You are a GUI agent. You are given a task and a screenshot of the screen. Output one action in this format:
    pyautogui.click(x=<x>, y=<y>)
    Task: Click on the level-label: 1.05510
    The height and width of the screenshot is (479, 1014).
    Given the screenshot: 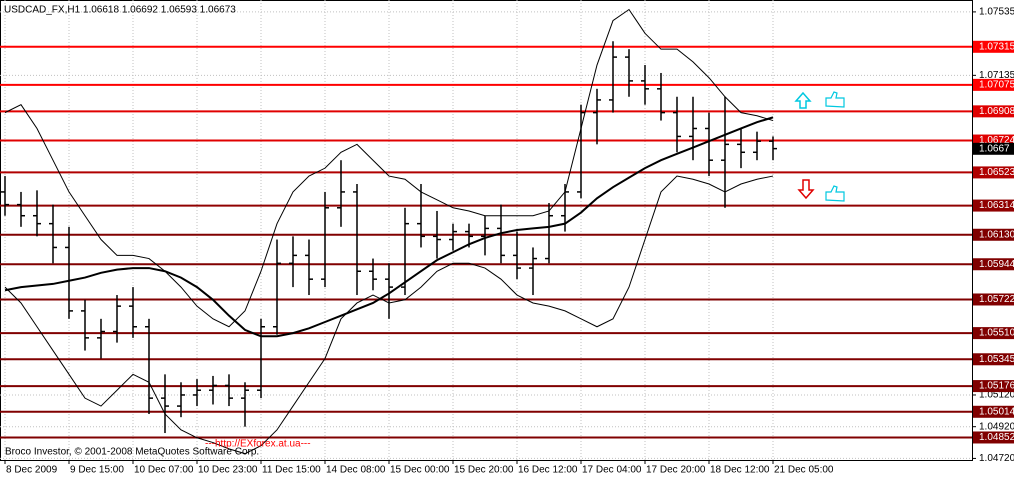 What is the action you would take?
    pyautogui.click(x=996, y=333)
    